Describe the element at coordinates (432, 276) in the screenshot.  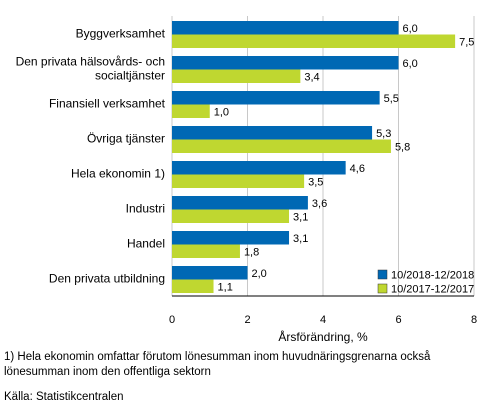
I see `legend-label-1: 10/2018-12/2018` at that location.